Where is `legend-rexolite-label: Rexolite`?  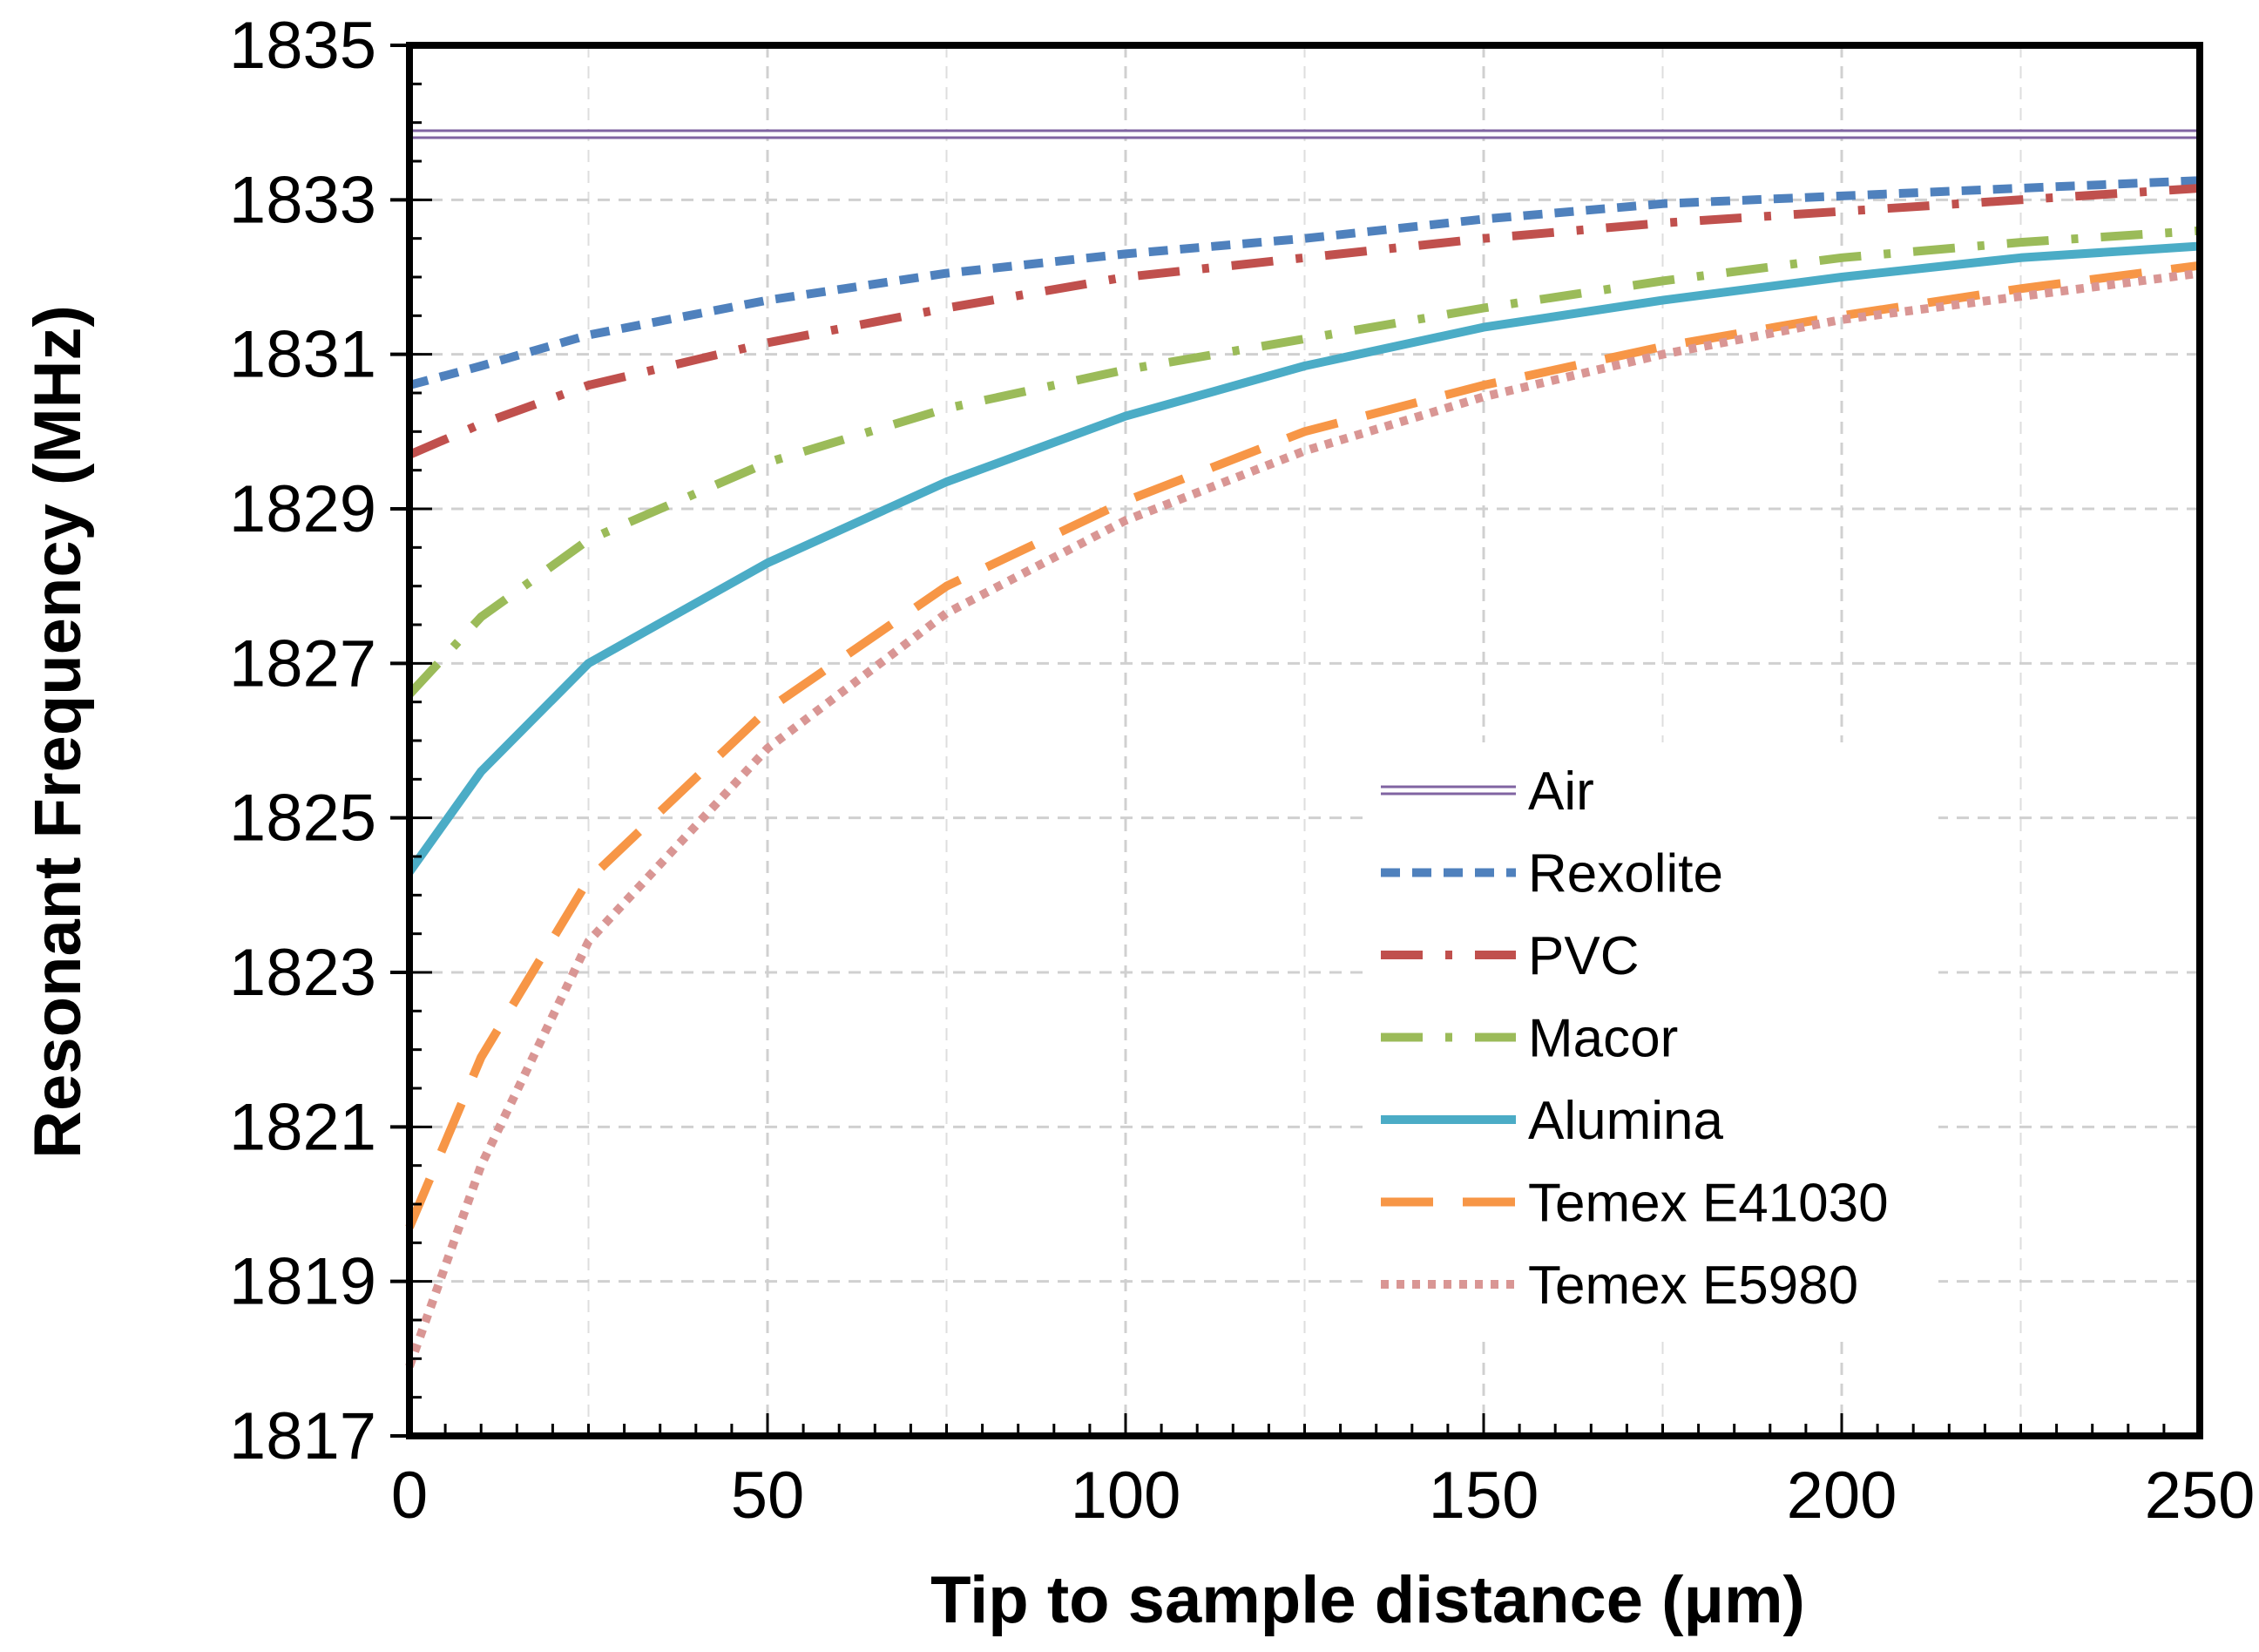
legend-rexolite-label: Rexolite is located at coordinates (1625, 874).